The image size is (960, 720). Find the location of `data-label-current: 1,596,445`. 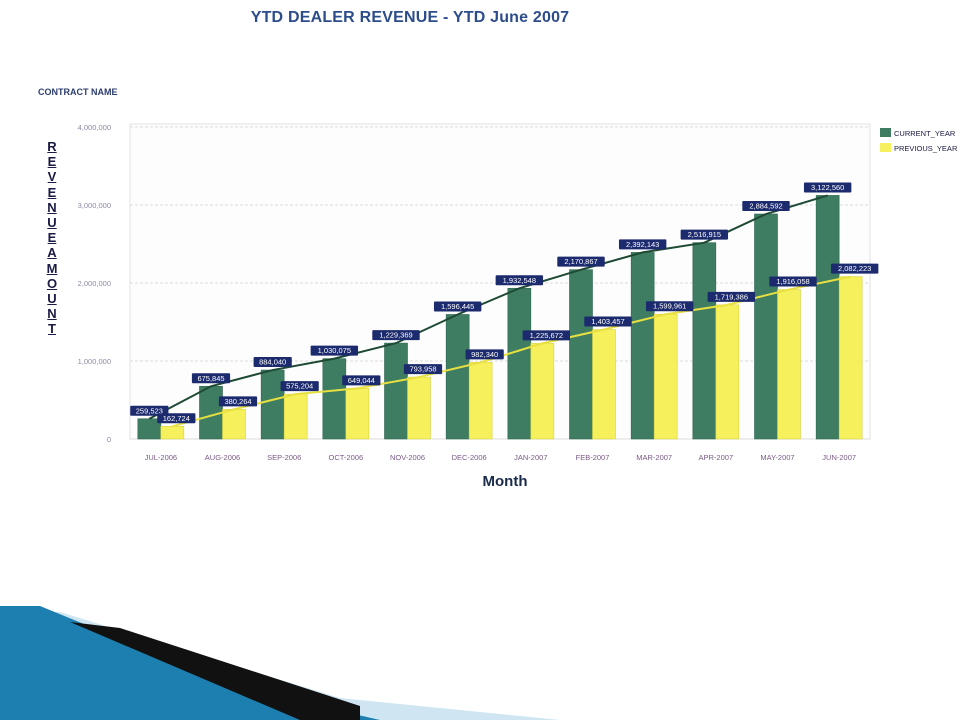

data-label-current: 1,596,445 is located at coordinates (457, 306).